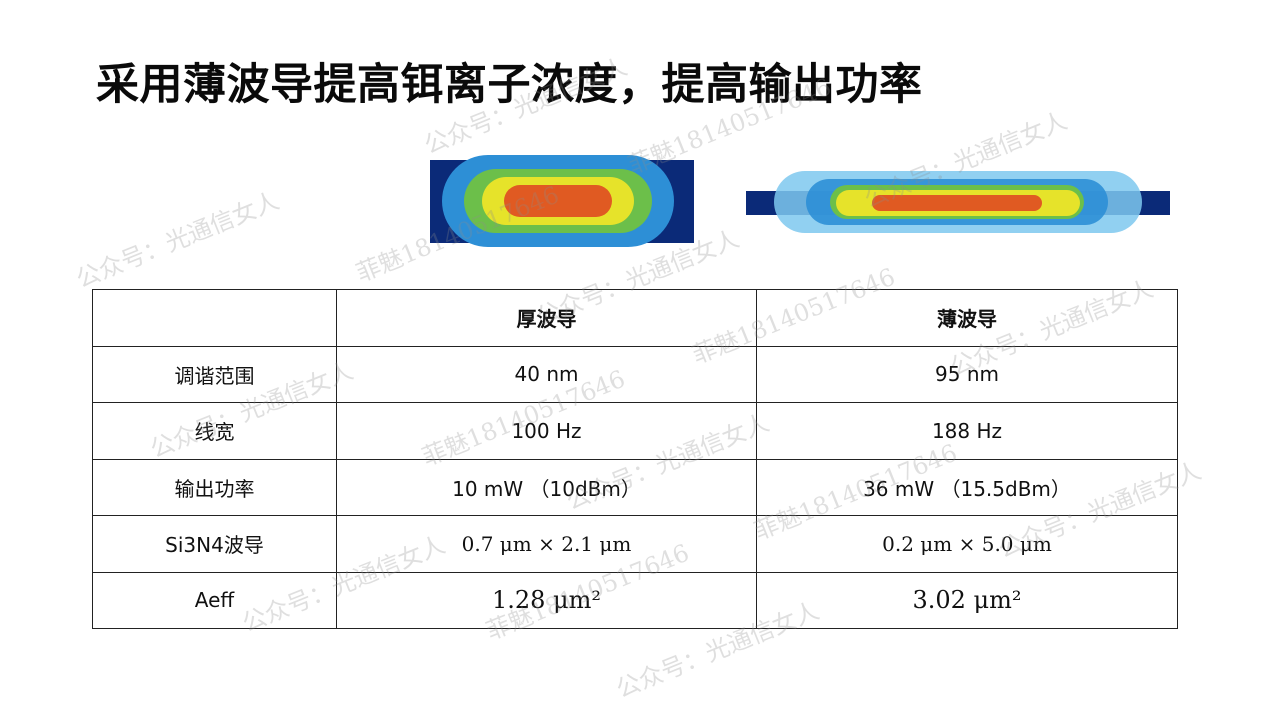  What do you see at coordinates (967, 431) in the screenshot?
I see `thin-value: 188 Hz` at bounding box center [967, 431].